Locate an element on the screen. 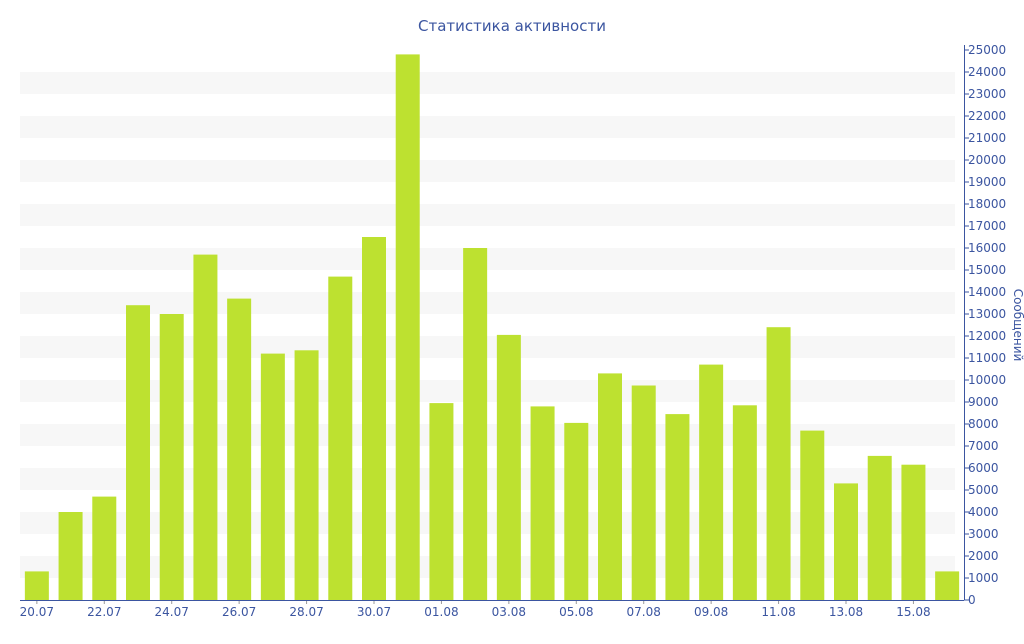  y-tick-label: 23000 is located at coordinates (987, 94).